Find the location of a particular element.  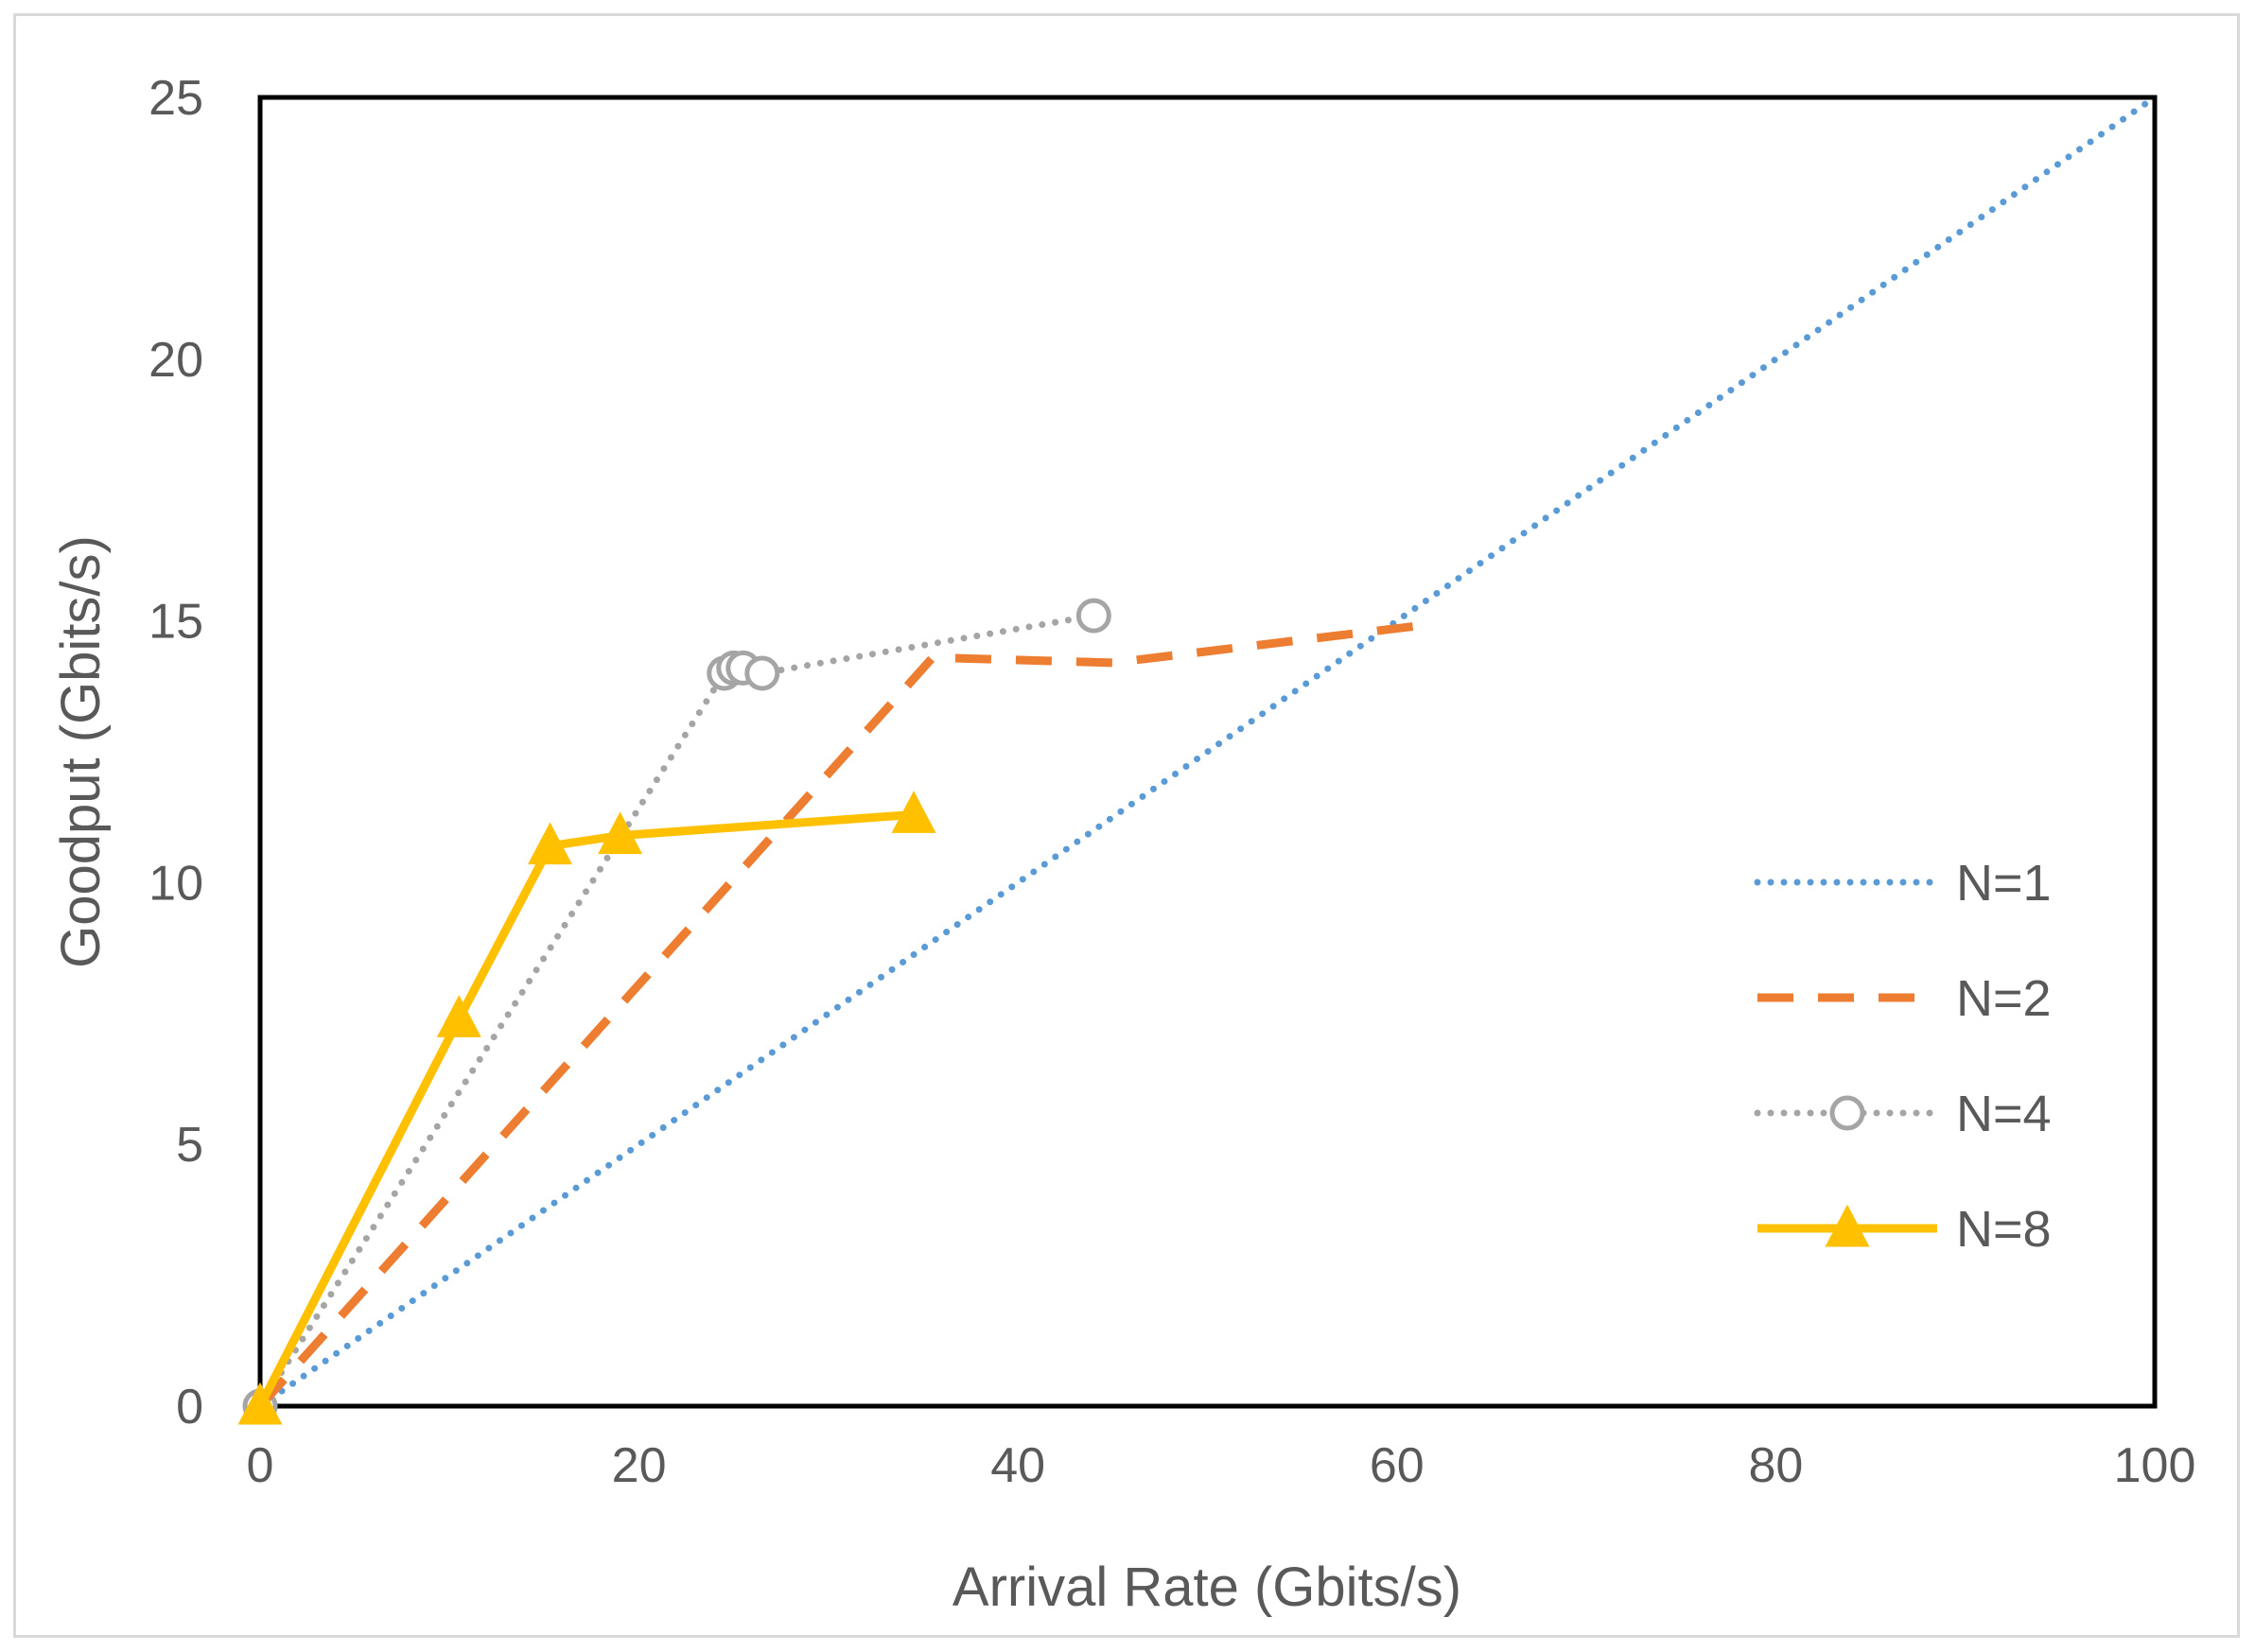

legend-marker-n4 is located at coordinates (1847, 1113).